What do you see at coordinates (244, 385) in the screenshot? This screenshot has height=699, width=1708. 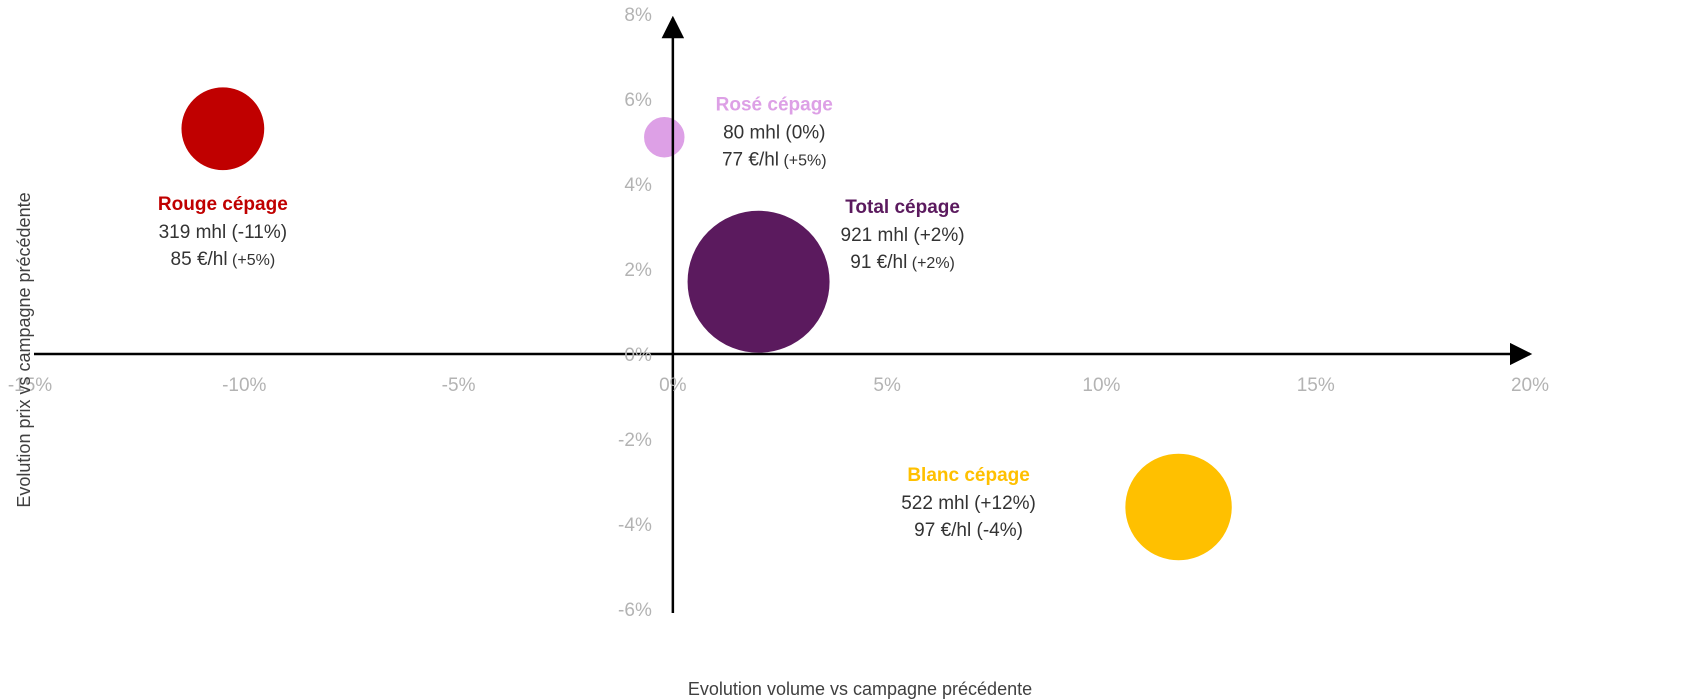 I see `x-tick-label: -10%` at bounding box center [244, 385].